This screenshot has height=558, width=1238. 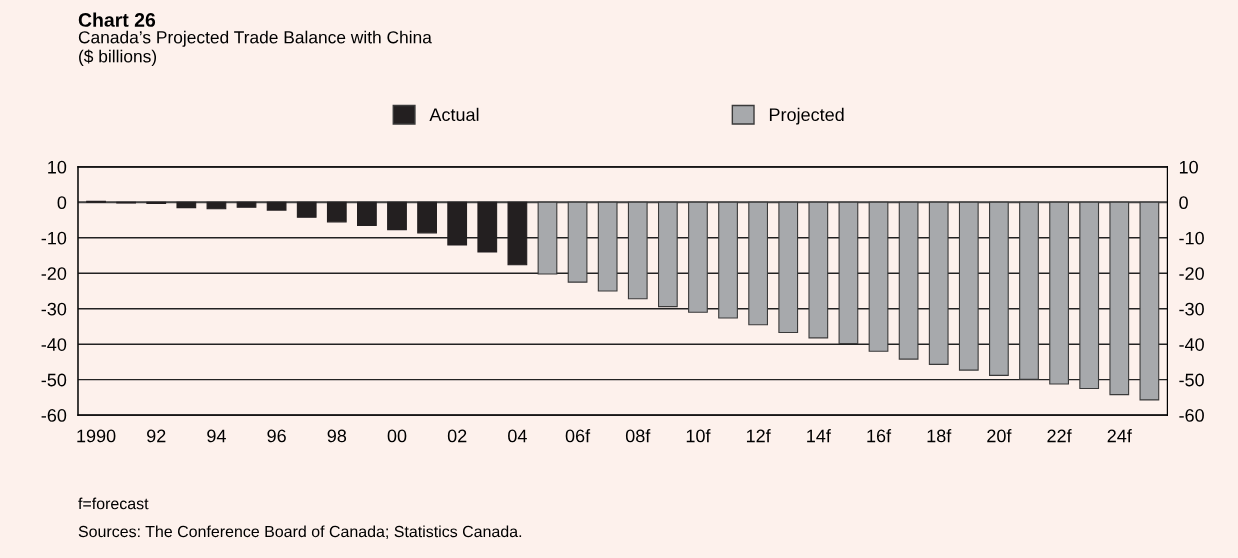 What do you see at coordinates (255, 48) in the screenshot?
I see `chart-subtitle: Canada’s Projected Trade Balance with China ($ billions)` at bounding box center [255, 48].